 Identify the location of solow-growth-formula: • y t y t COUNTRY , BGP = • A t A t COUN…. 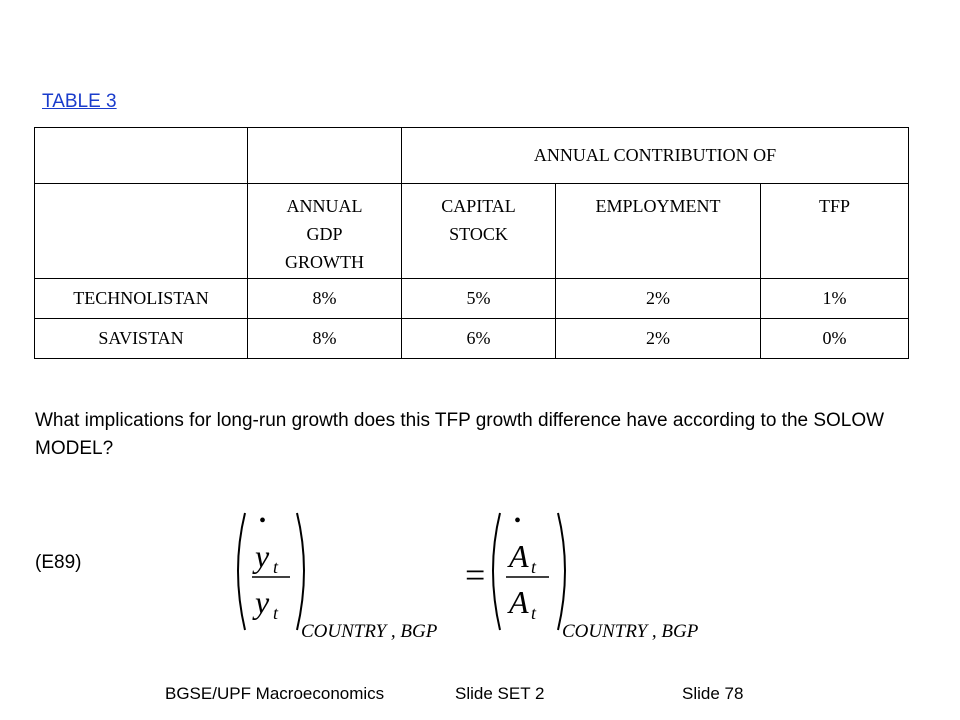
(468, 576).